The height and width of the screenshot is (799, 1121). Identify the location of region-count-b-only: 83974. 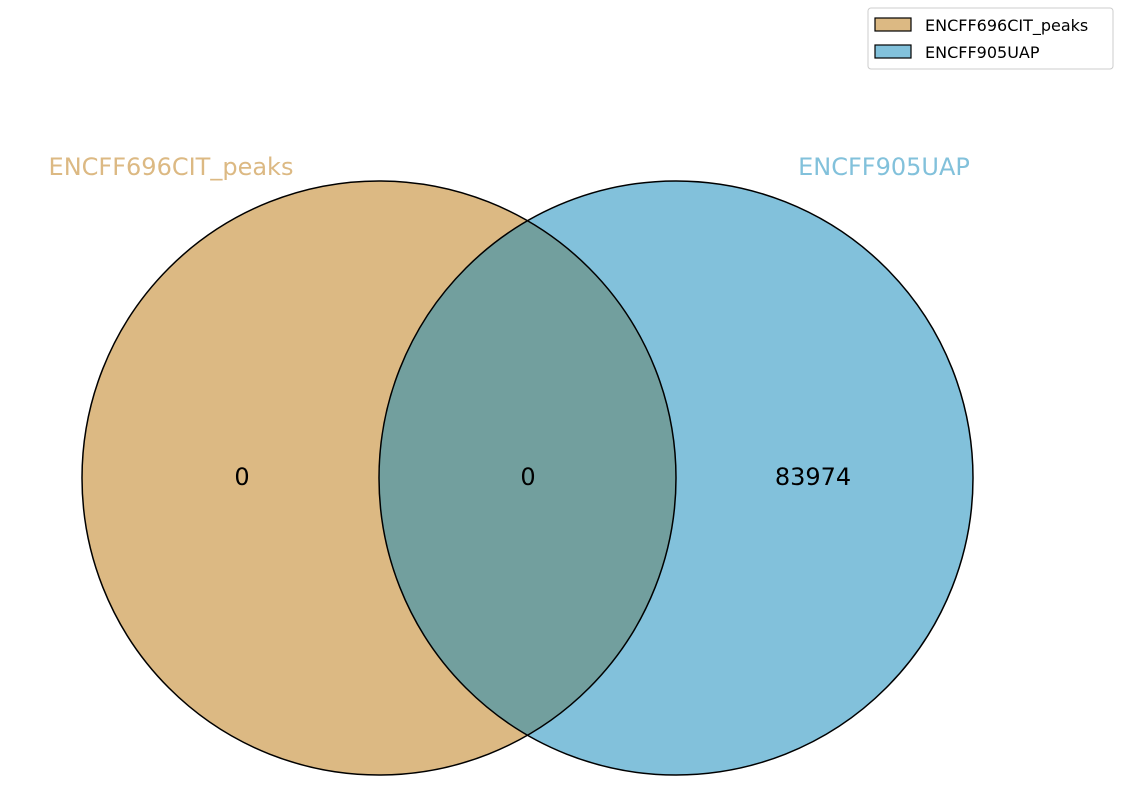
(813, 477).